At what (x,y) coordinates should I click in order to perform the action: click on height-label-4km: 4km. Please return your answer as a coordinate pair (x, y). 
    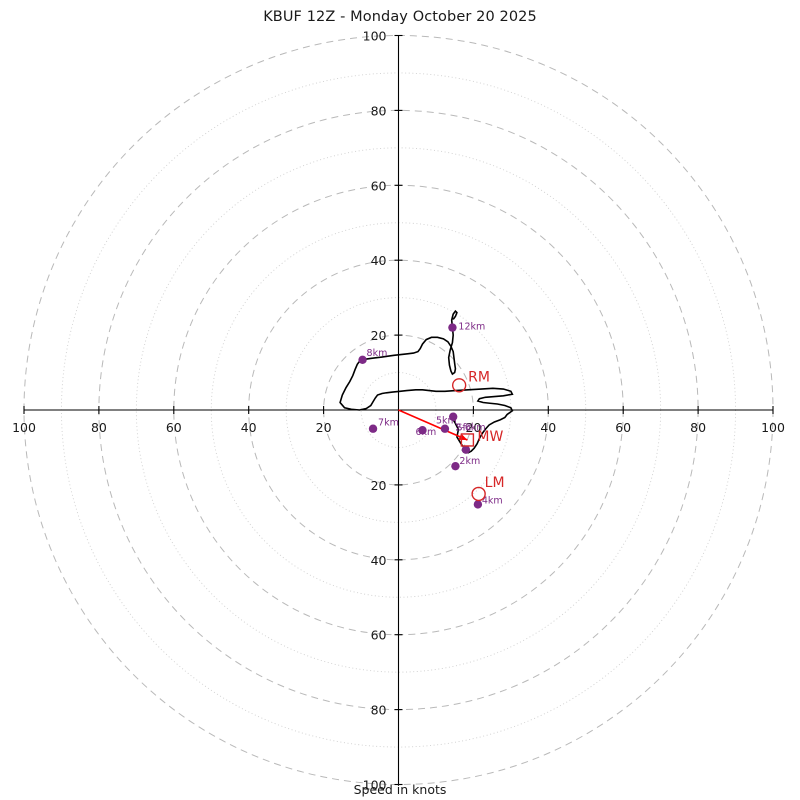
    Looking at the image, I should click on (492, 500).